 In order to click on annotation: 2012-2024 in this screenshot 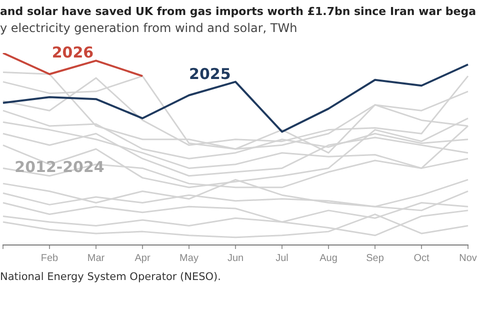, I will do `click(59, 167)`.